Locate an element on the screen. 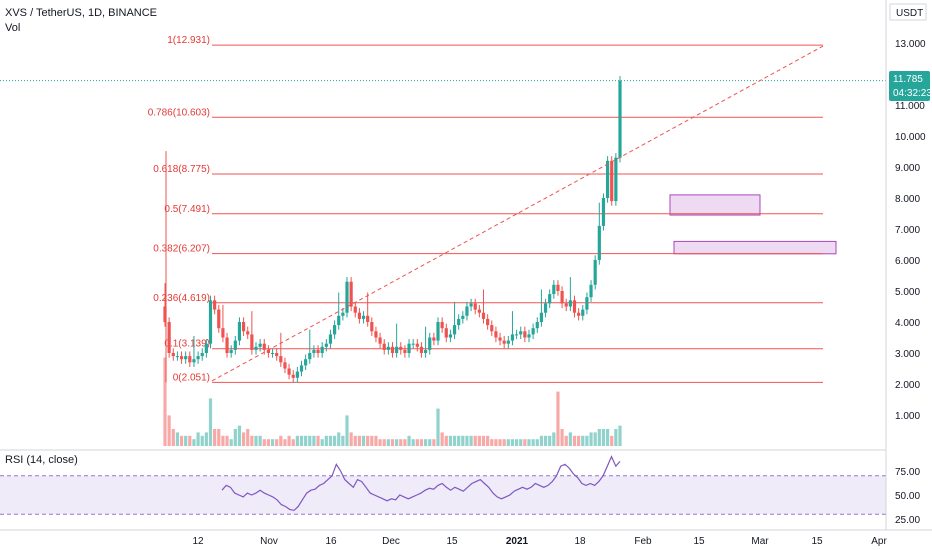 This screenshot has height=550, width=932. time-tick-label: Dec is located at coordinates (391, 541).